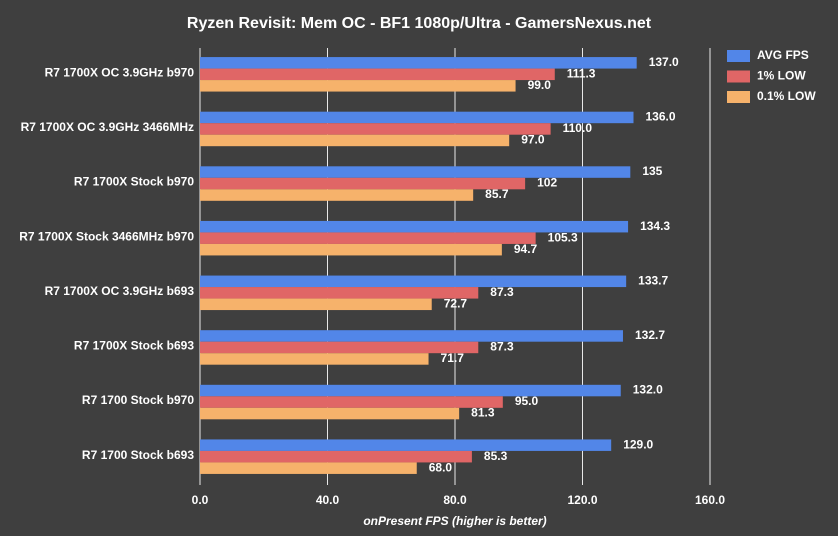 Image resolution: width=838 pixels, height=536 pixels. Describe the element at coordinates (650, 335) in the screenshot. I see `value-label: 132.7` at that location.